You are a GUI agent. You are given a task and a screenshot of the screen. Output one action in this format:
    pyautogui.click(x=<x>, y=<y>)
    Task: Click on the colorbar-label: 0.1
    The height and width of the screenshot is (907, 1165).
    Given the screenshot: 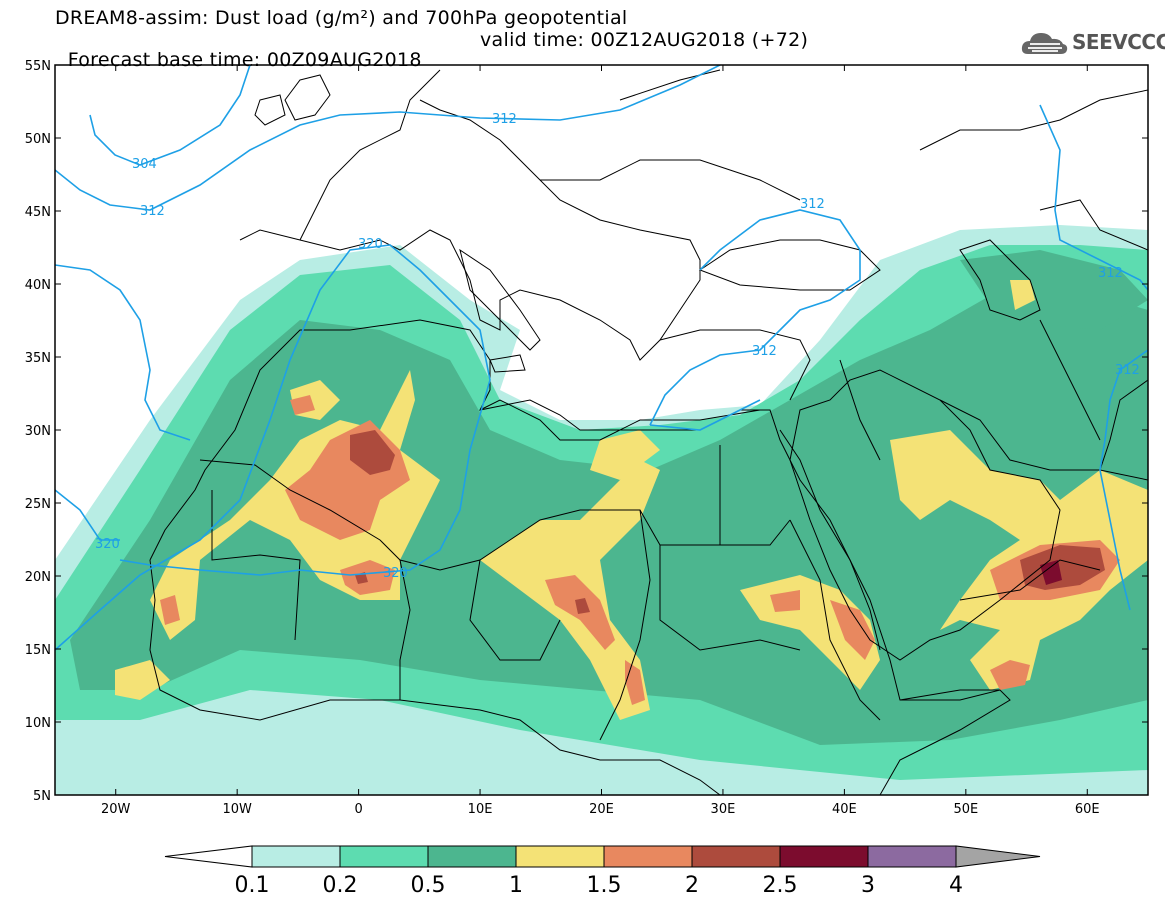 What is the action you would take?
    pyautogui.click(x=252, y=885)
    